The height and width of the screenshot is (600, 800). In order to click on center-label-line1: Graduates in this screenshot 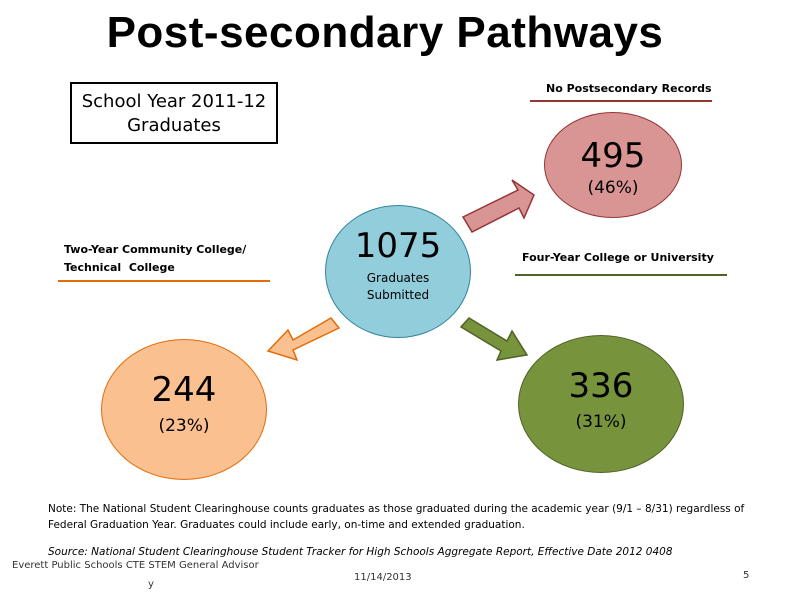, I will do `click(398, 278)`.